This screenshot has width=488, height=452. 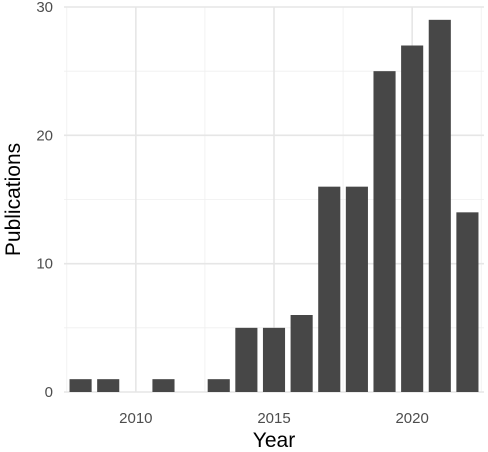 I want to click on y-axis-title: Publications, so click(x=13, y=199).